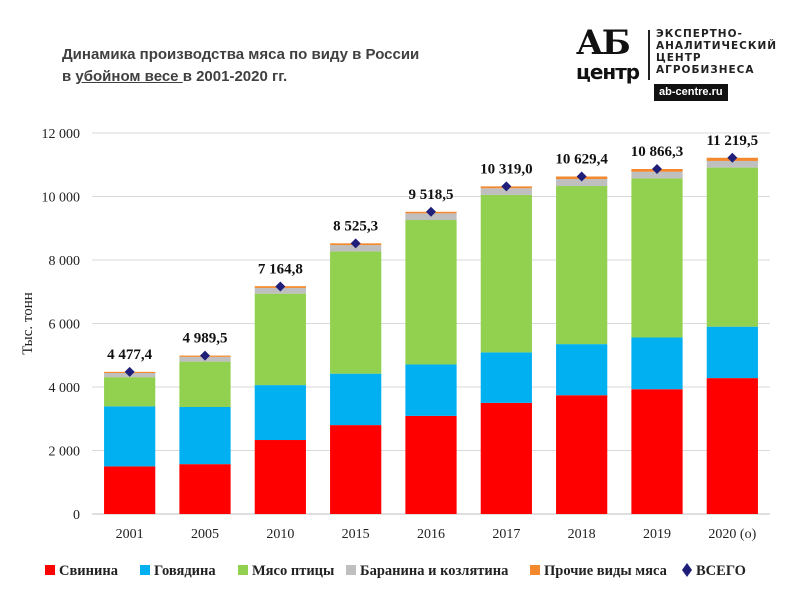  Describe the element at coordinates (657, 534) in the screenshot. I see `x-tick-label: 2019` at that location.